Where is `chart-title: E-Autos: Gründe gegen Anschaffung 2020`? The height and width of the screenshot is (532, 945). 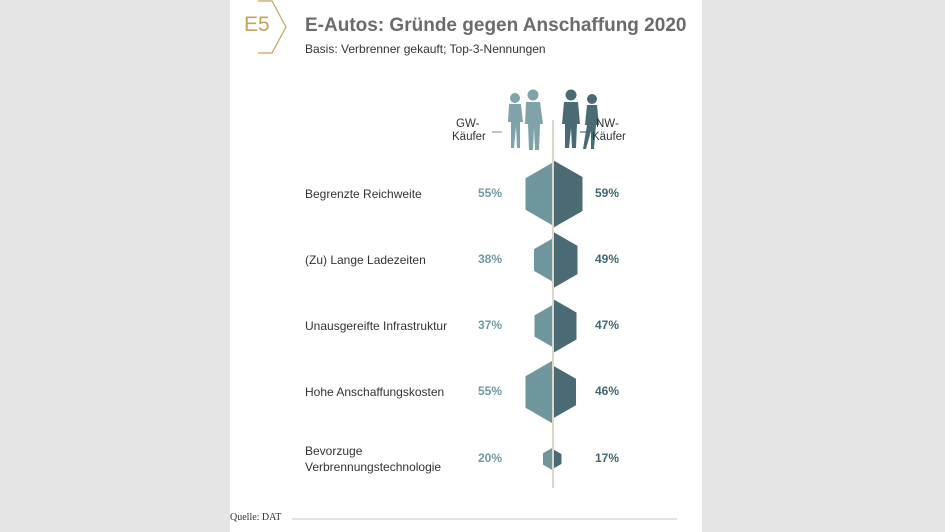
chart-title: E-Autos: Gründe gegen Anschaffung 2020 is located at coordinates (496, 25).